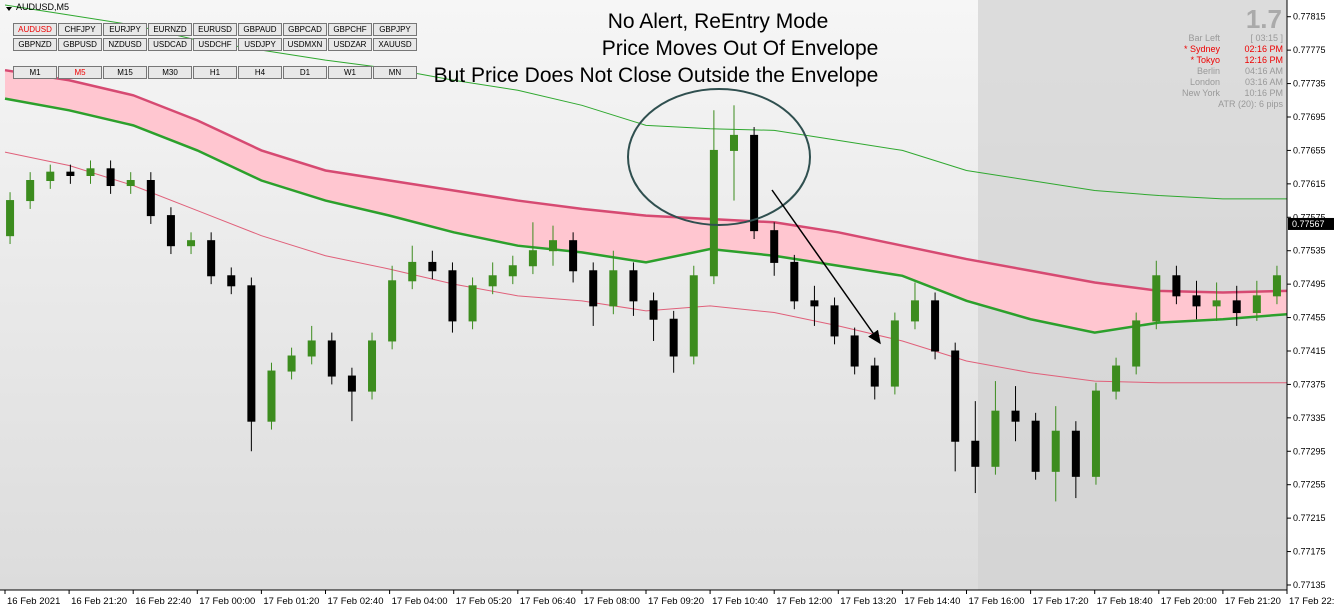  I want to click on symbol-button: USDZAR, so click(350, 44).